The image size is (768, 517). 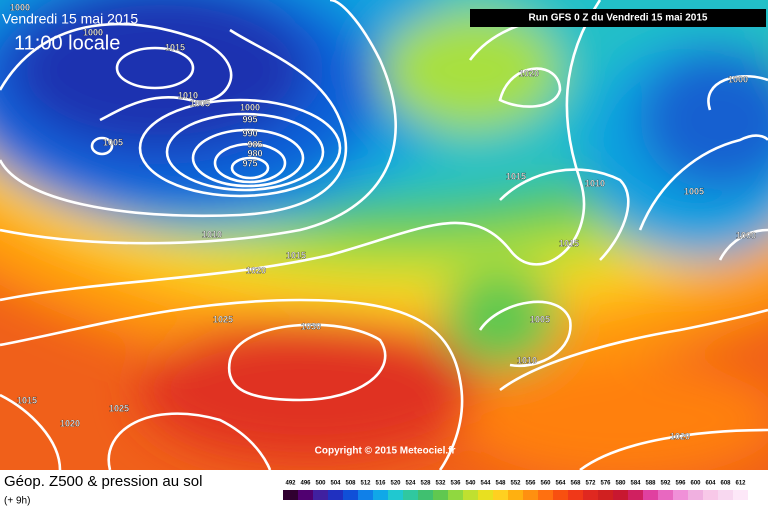 I want to click on isobar-label: 975, so click(x=249, y=163).